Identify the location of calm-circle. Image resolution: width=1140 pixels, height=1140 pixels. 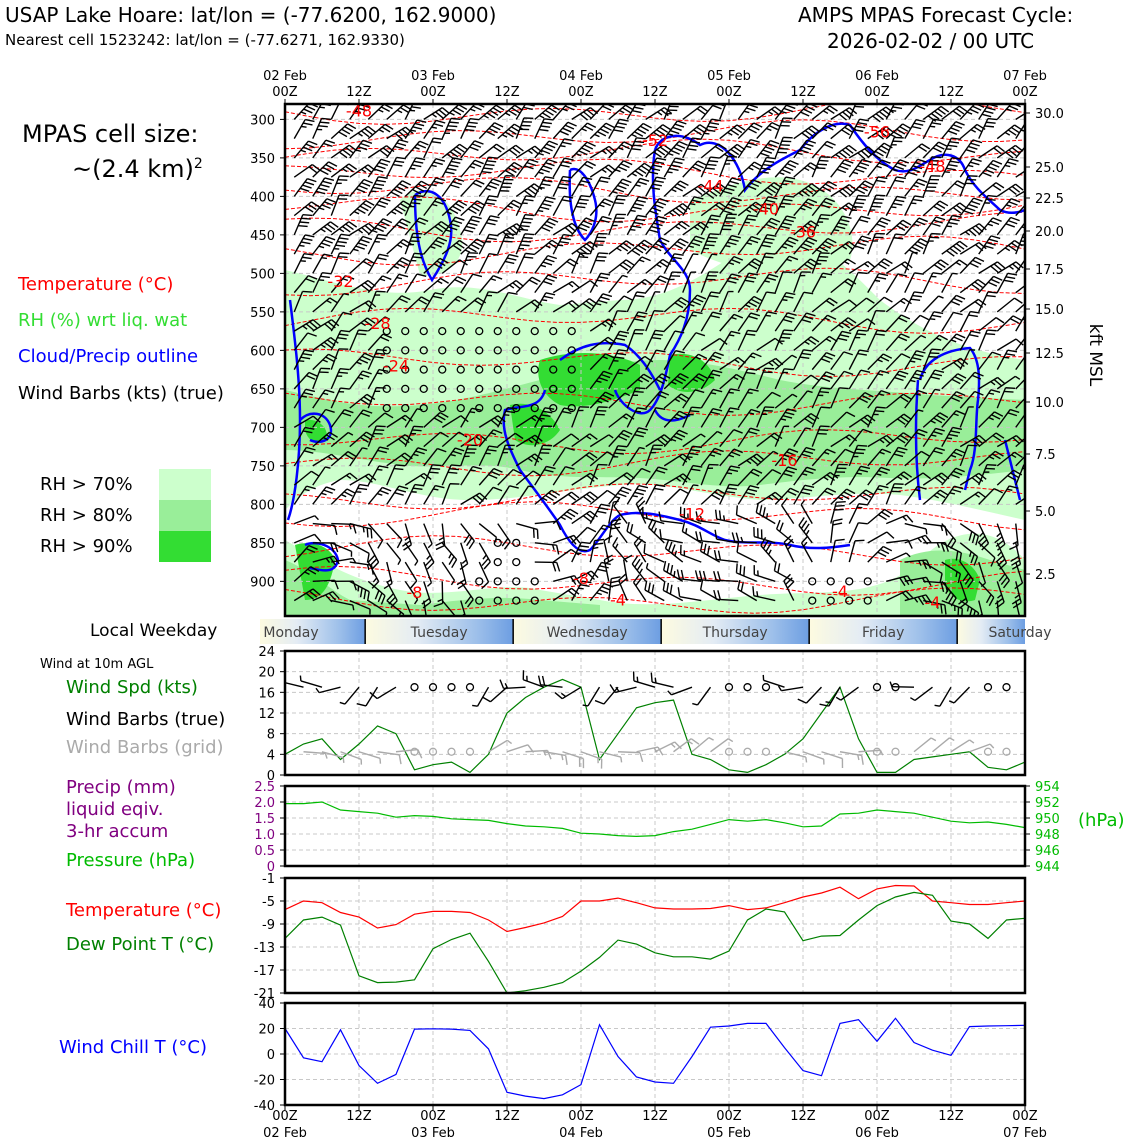
(849, 581).